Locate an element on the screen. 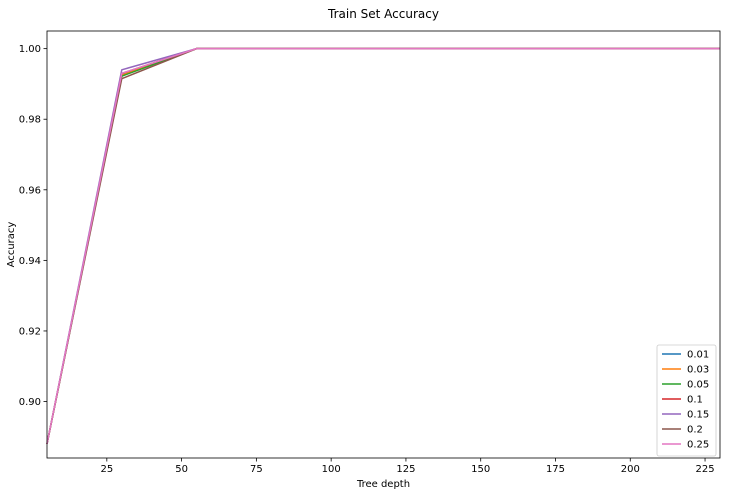 Image resolution: width=730 pixels, height=501 pixels. y-tick-label: 0.98 is located at coordinates (30, 120).